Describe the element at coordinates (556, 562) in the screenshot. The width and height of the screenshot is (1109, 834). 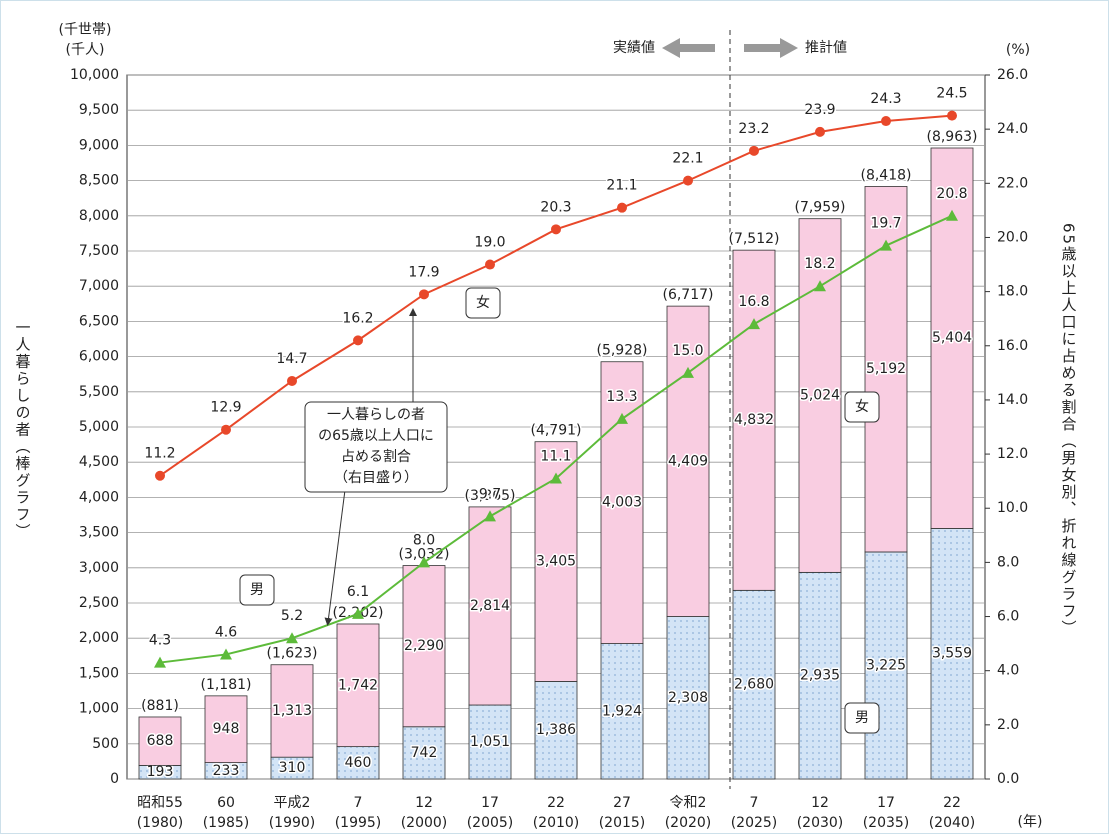
I see `bar-value-label: 3,405` at that location.